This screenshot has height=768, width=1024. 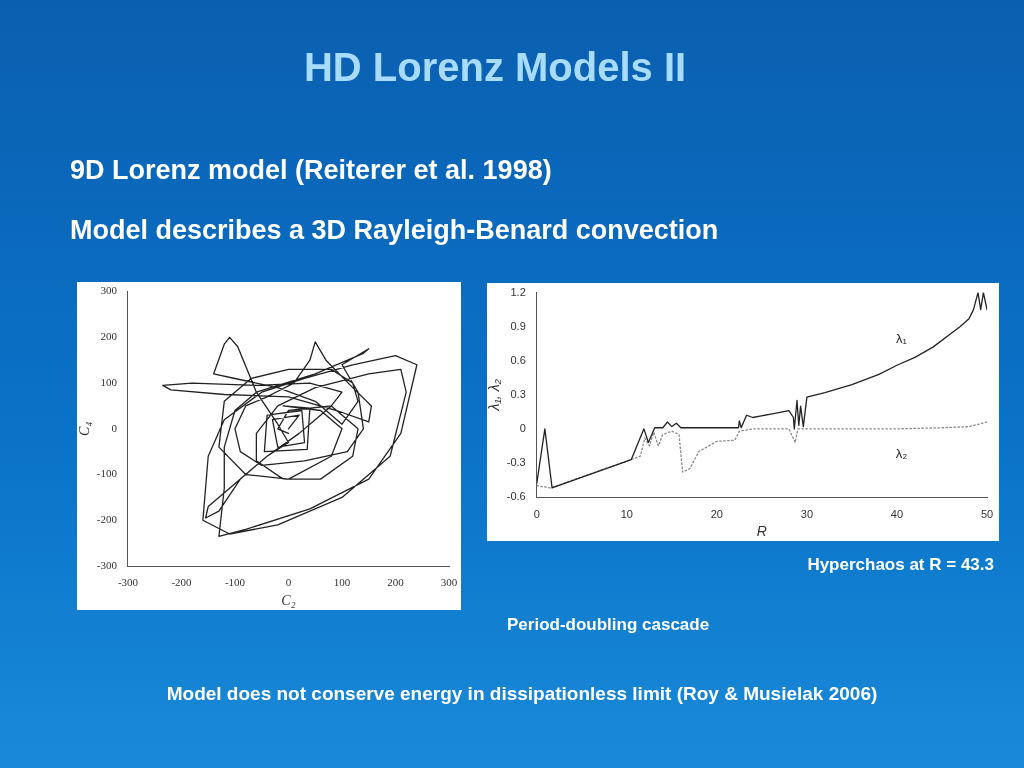 I want to click on text: Model describes a 3D Rayleigh-Benard convection, so click(x=394, y=230).